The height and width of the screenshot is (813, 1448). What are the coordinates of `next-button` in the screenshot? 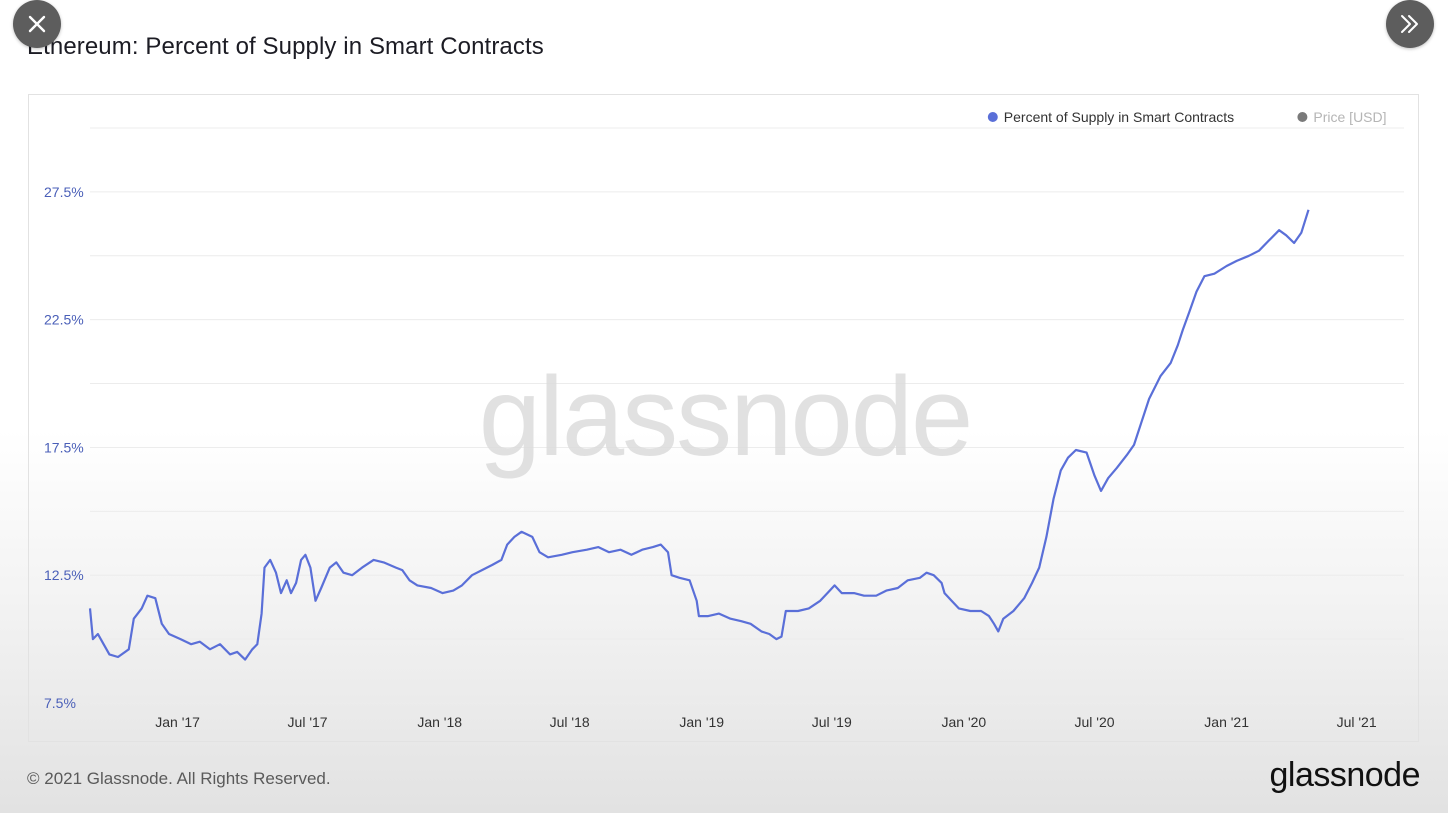 It's located at (1410, 24).